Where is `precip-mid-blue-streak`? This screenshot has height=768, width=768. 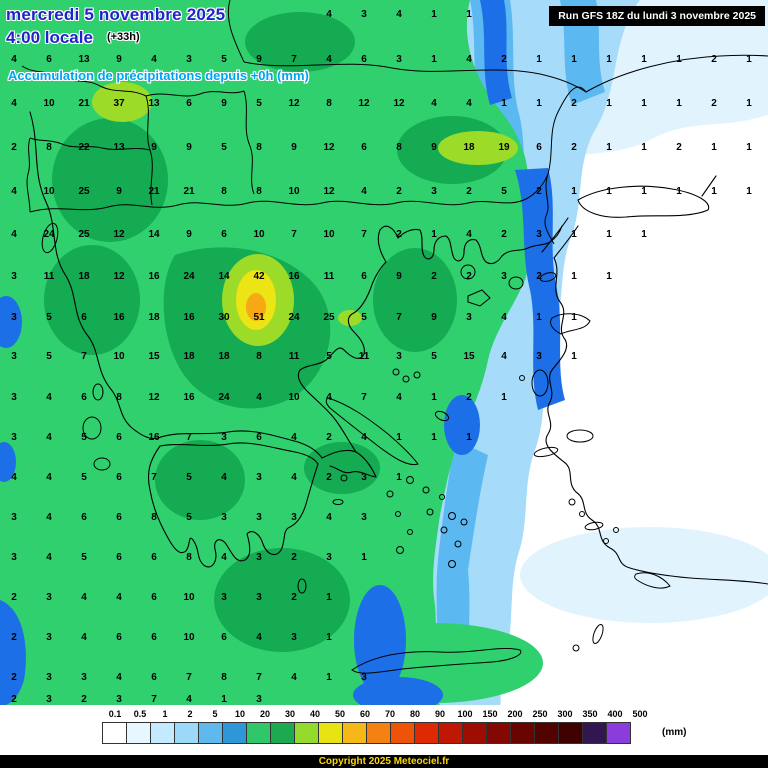 precip-mid-blue-streak is located at coordinates (582, 52).